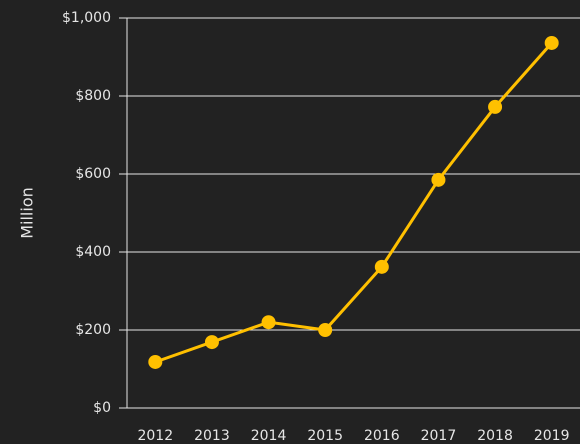  What do you see at coordinates (93, 330) in the screenshot?
I see `y-tick-label: $200` at bounding box center [93, 330].